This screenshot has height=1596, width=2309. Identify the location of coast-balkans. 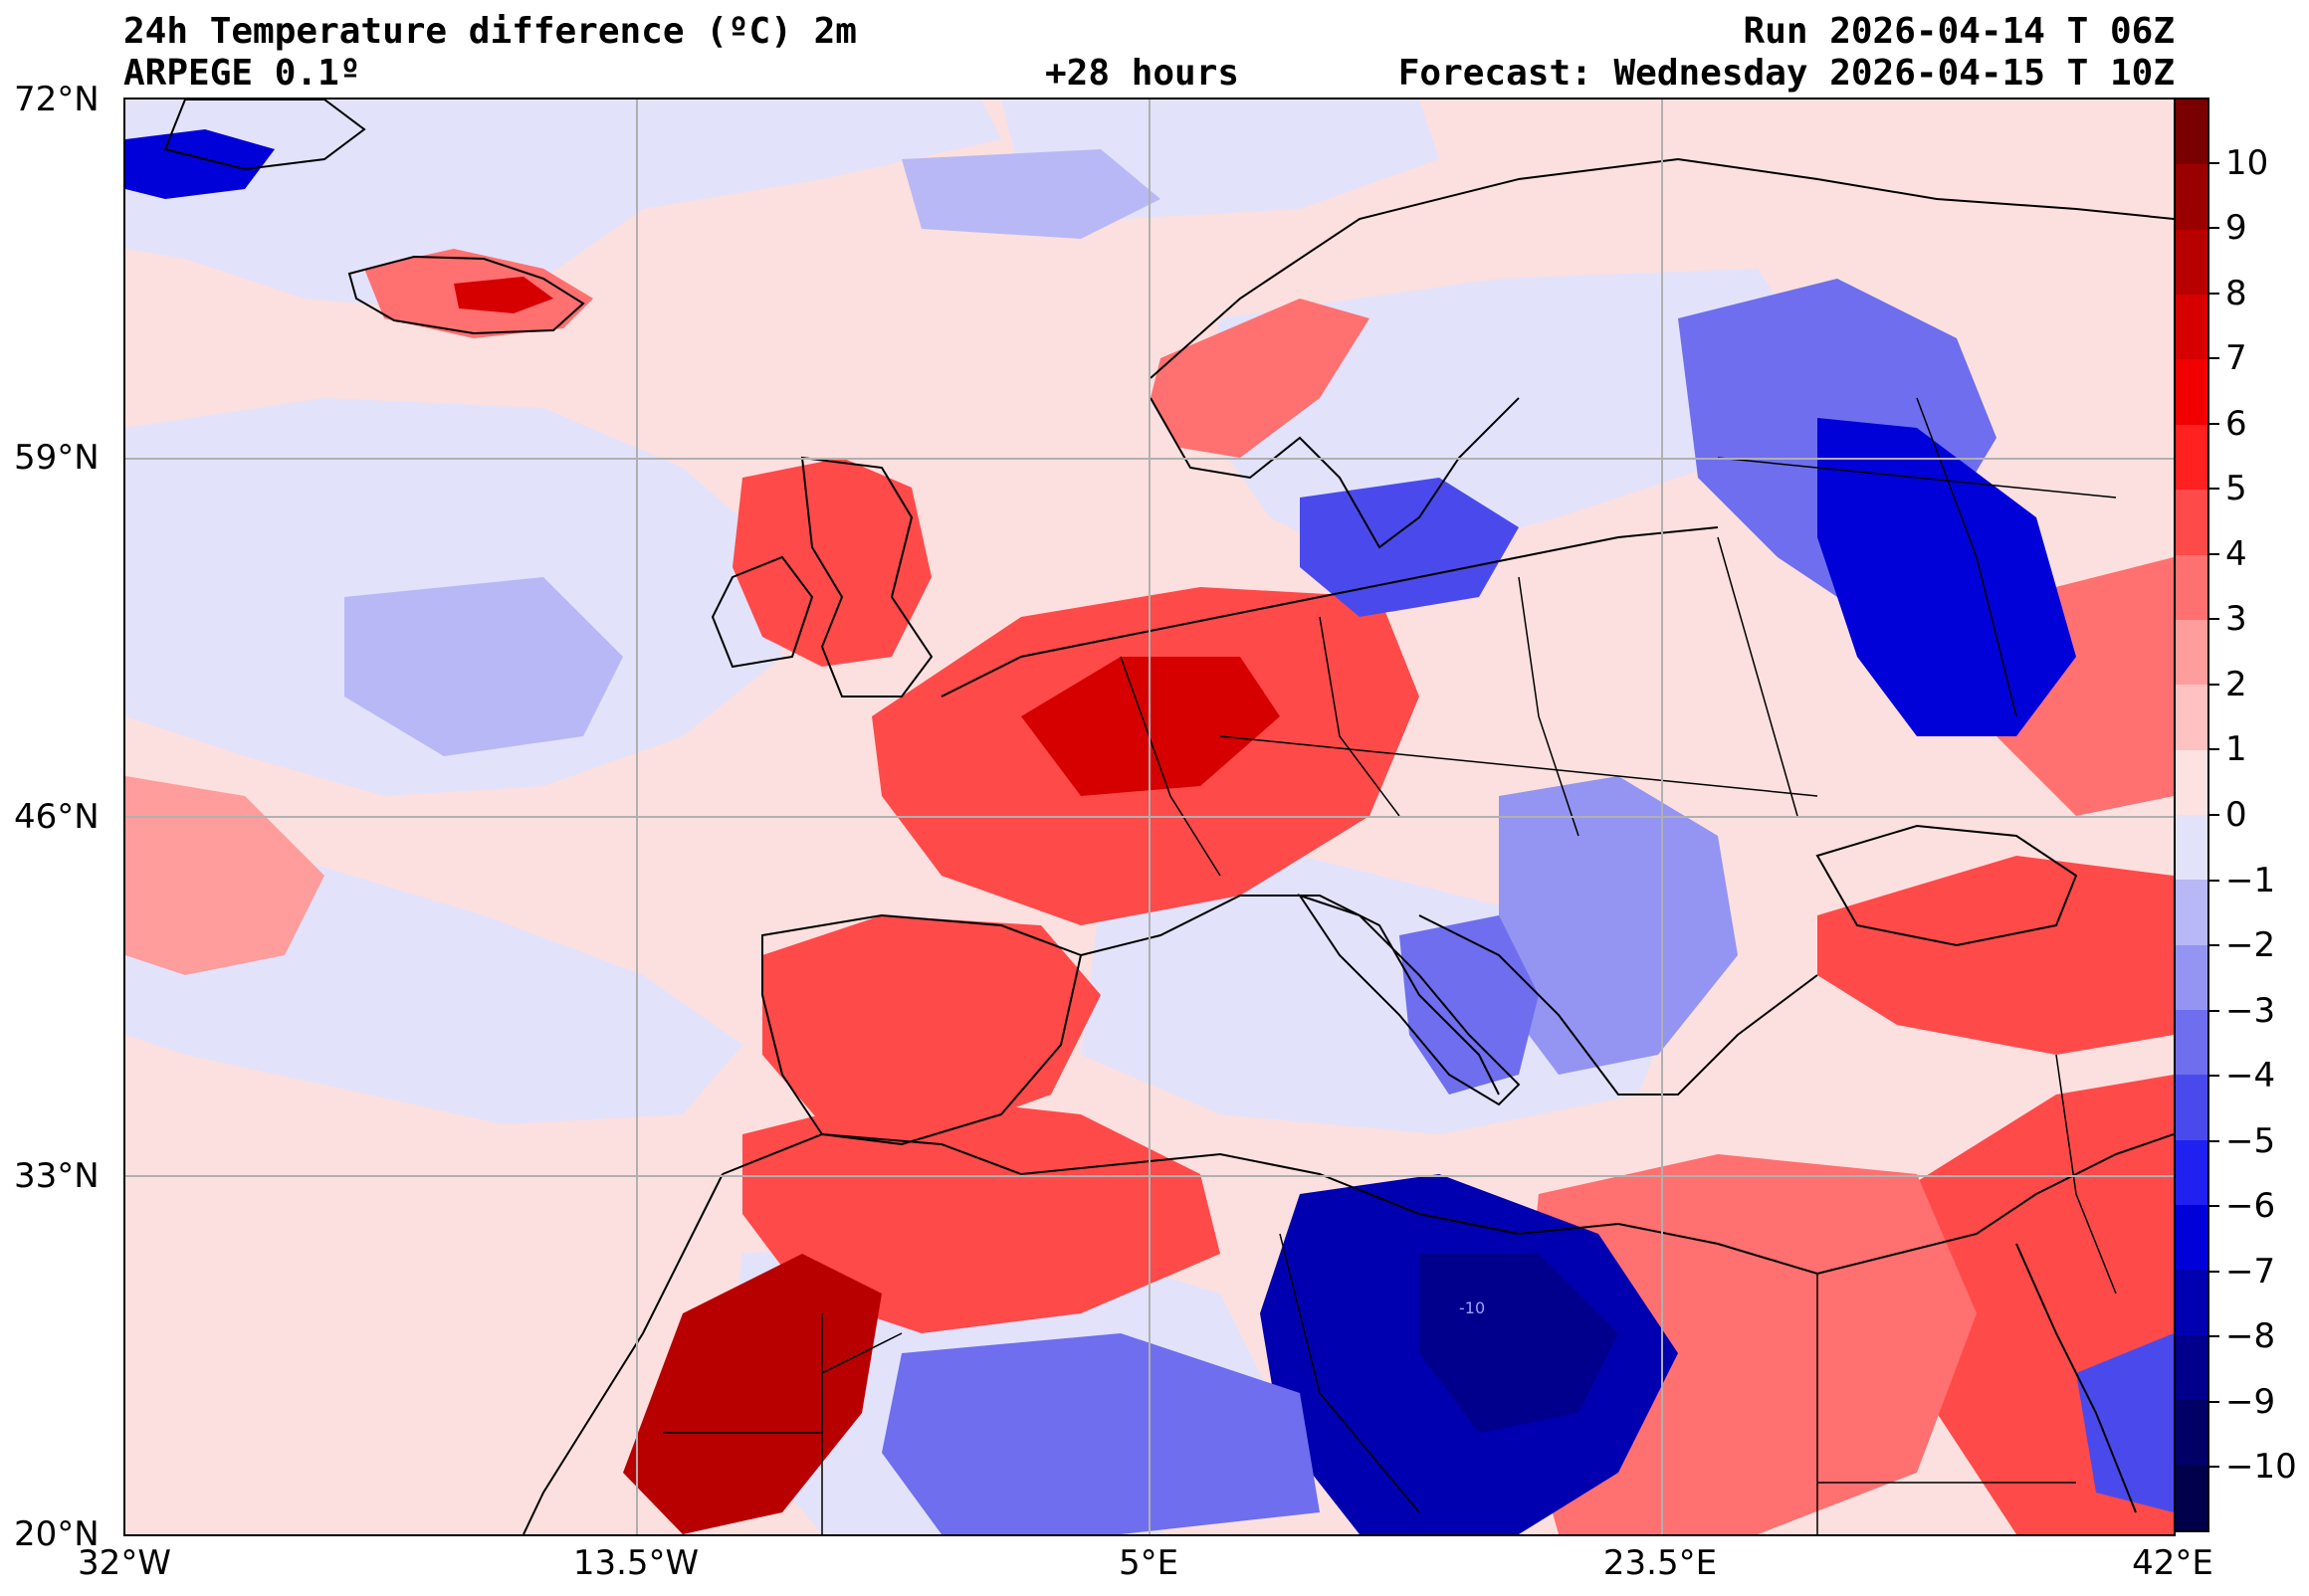
(1618, 1005).